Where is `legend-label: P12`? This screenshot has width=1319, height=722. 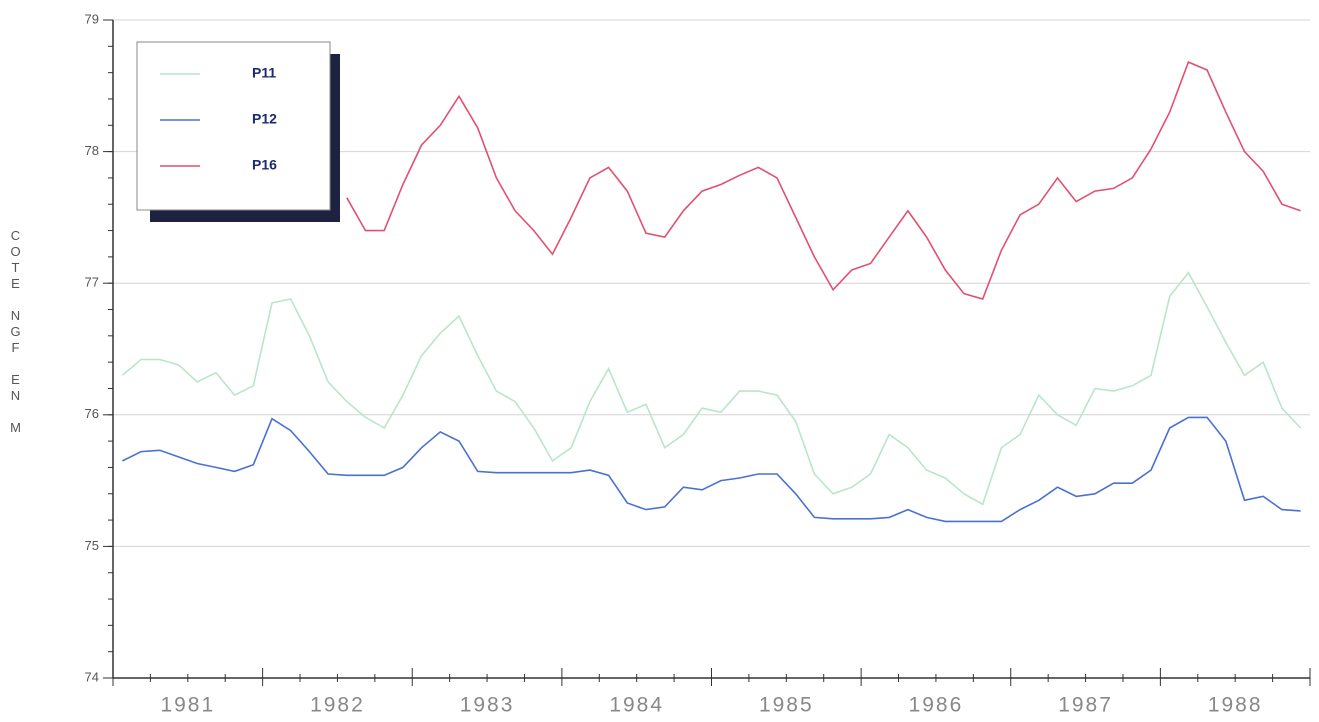
legend-label: P12 is located at coordinates (264, 119).